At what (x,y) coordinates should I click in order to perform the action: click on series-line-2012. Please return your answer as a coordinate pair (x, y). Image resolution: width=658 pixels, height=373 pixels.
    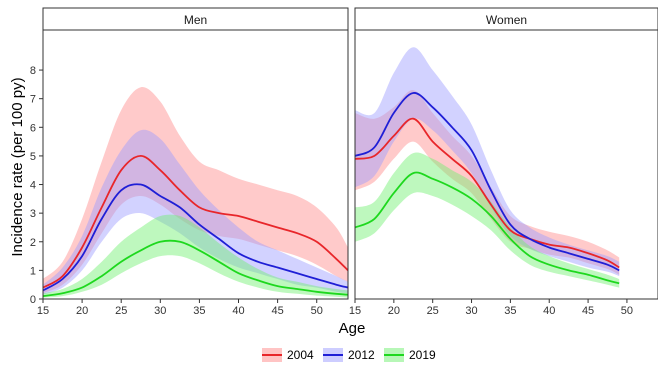
    Looking at the image, I should click on (195, 237).